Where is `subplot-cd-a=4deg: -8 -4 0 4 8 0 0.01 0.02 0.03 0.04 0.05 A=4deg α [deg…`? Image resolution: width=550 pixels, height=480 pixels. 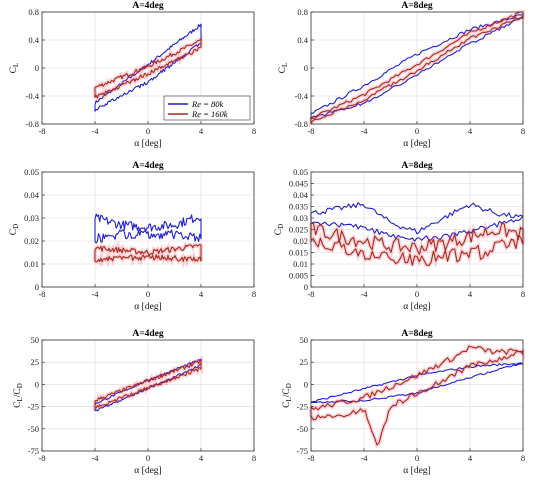 subplot-cd-a=4deg: -8 -4 0 4 8 0 0.01 0.02 0.03 0.04 0.05 A=4deg α [deg… is located at coordinates (132, 236).